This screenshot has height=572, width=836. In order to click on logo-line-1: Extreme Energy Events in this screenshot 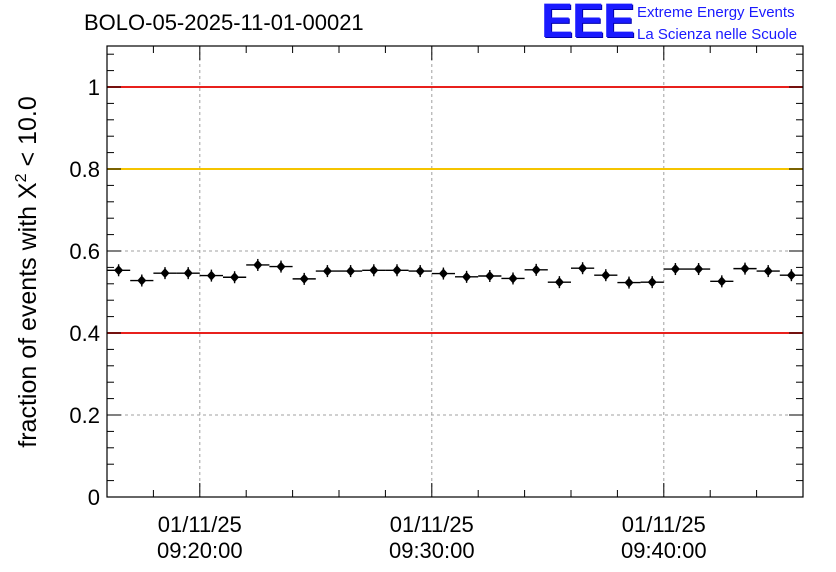, I will do `click(716, 12)`.